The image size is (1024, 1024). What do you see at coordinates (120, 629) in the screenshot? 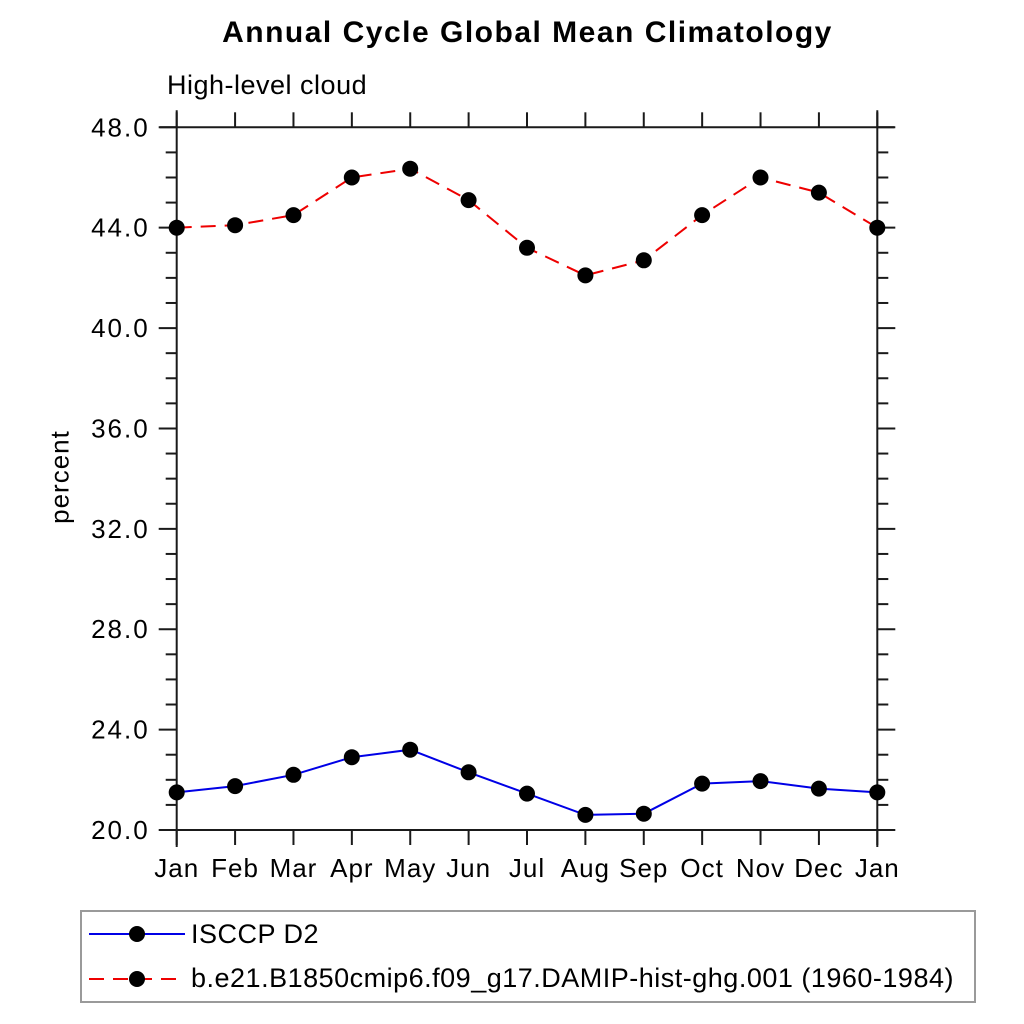
I see `y-tick-label: 28.0` at bounding box center [120, 629].